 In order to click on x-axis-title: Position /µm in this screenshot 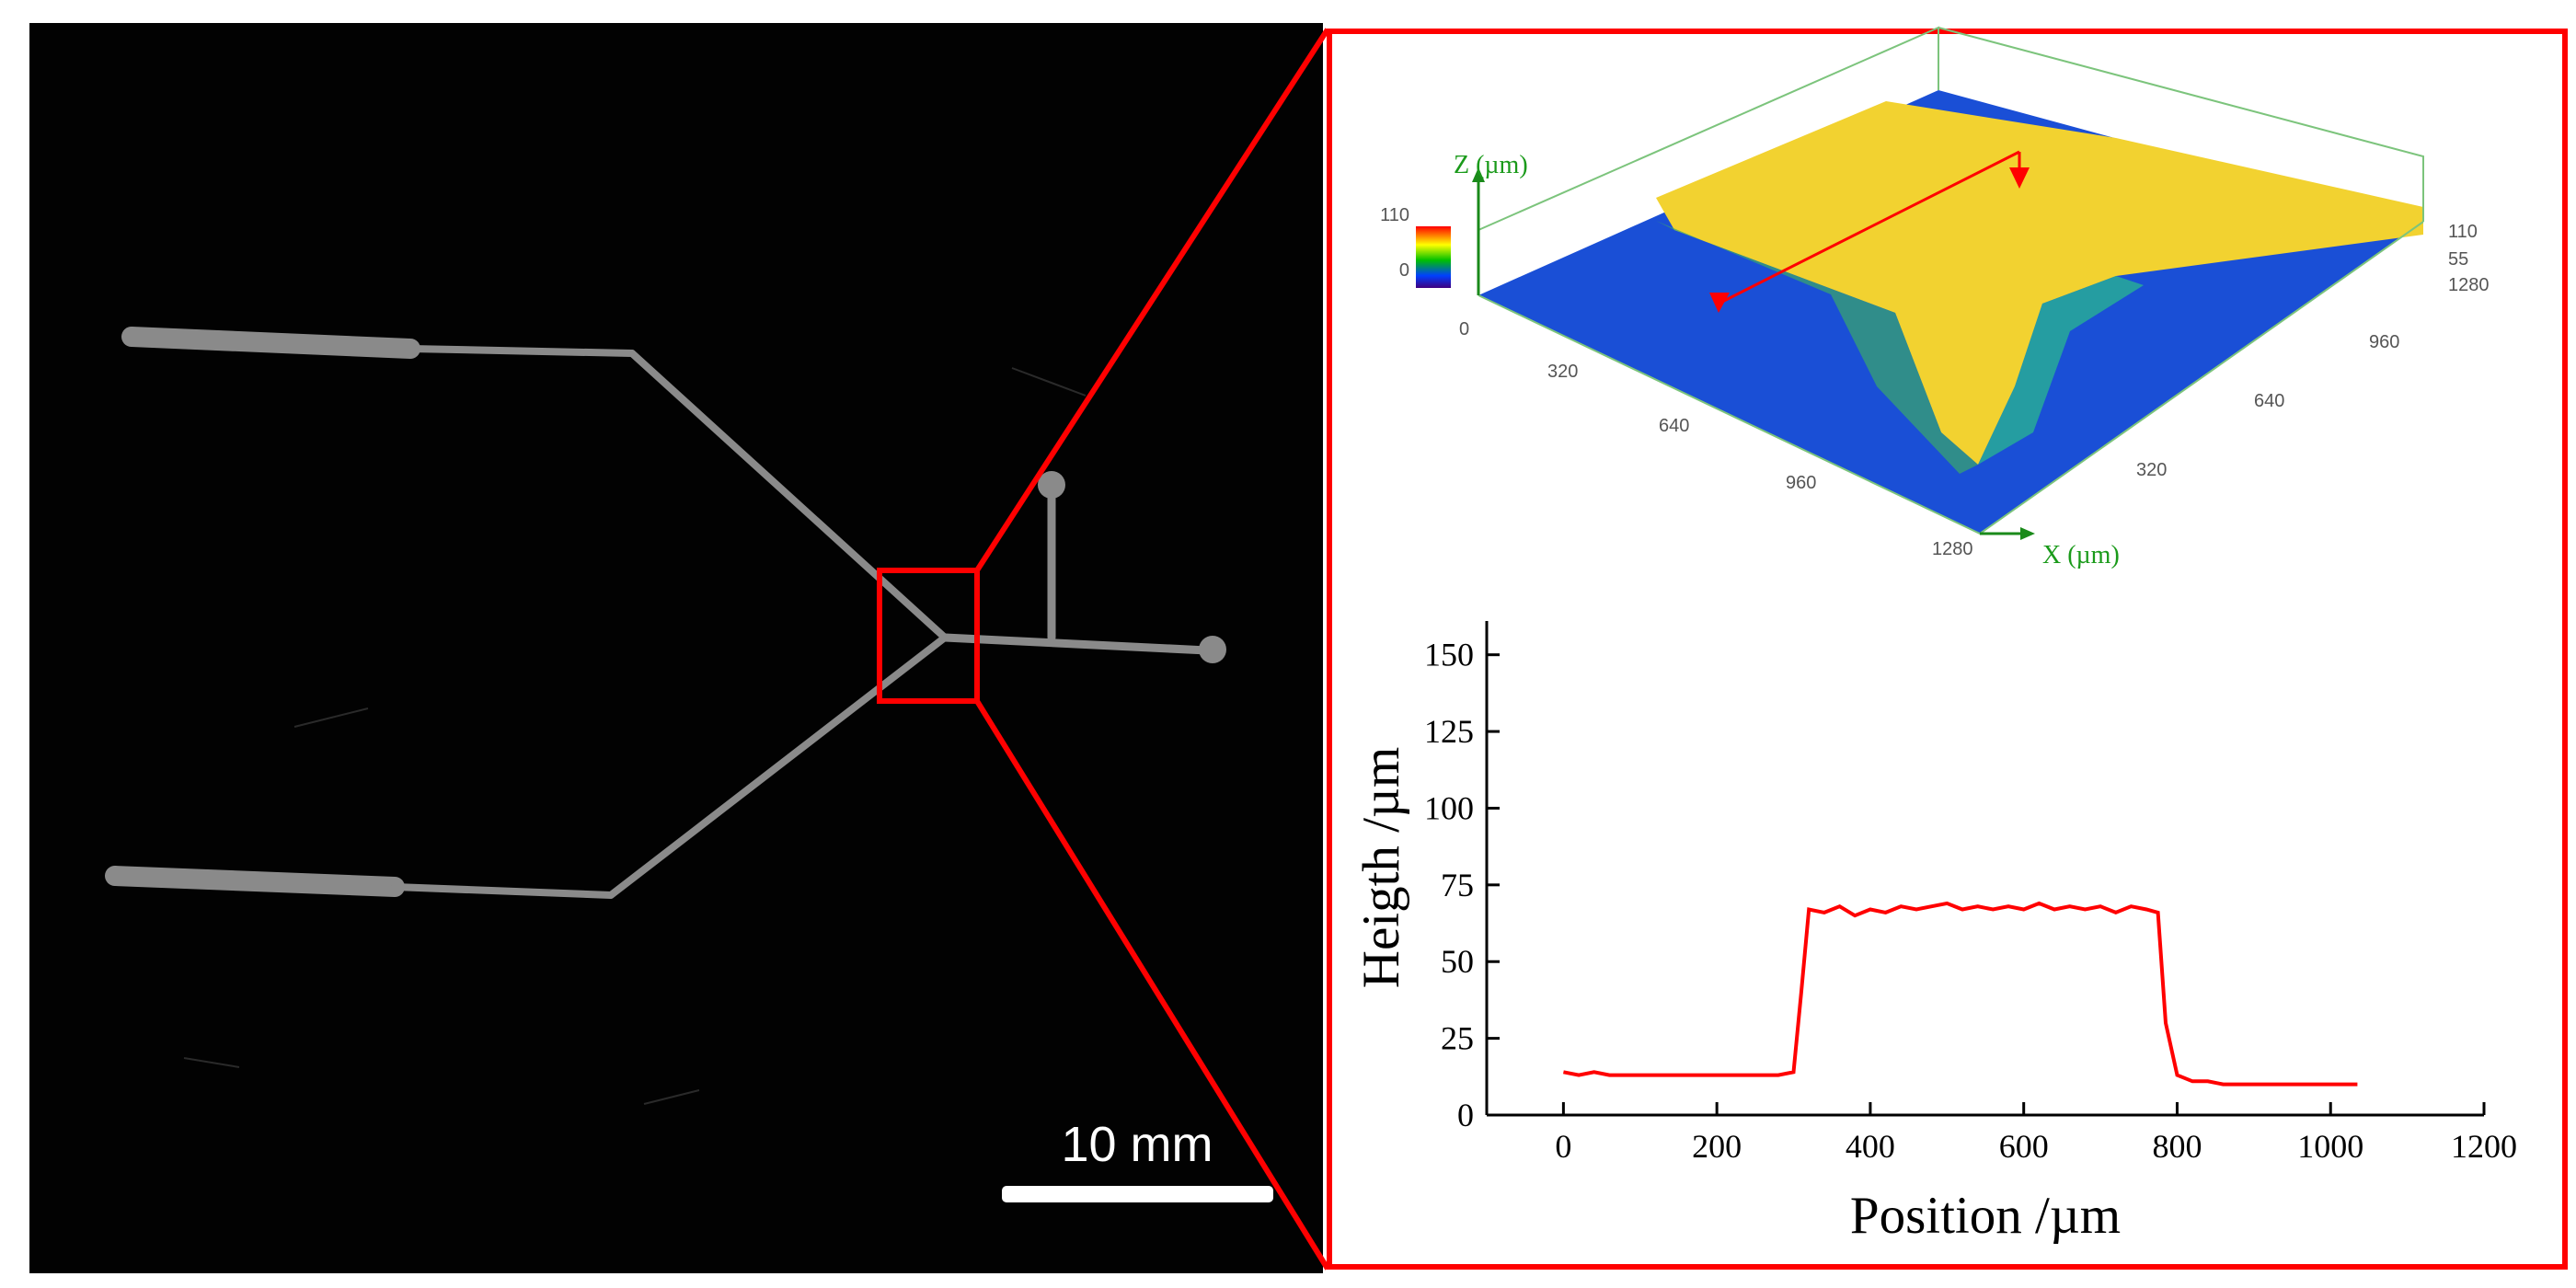, I will do `click(1985, 1216)`.